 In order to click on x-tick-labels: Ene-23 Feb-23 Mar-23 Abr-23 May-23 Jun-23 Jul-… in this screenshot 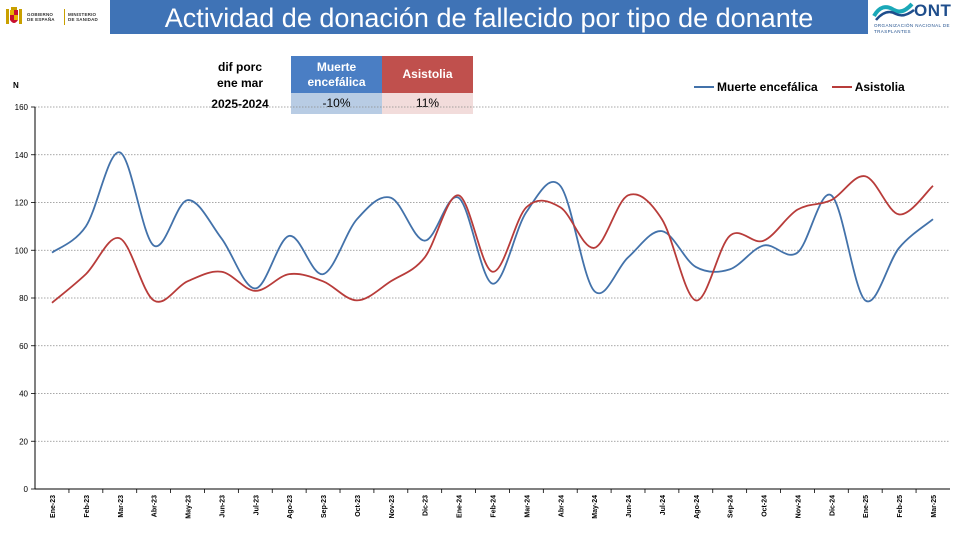, I will do `click(494, 507)`.